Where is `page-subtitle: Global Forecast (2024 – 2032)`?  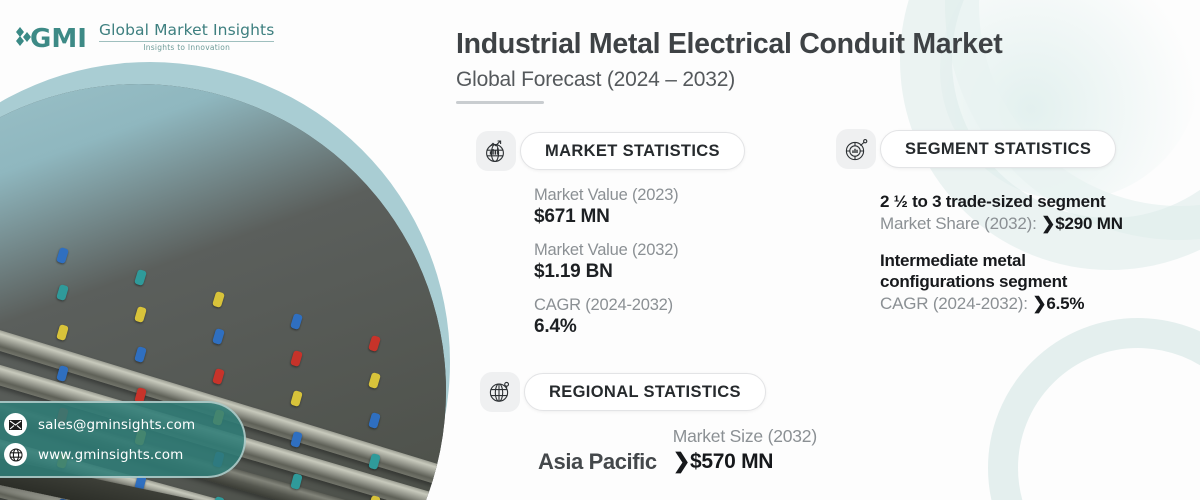 page-subtitle: Global Forecast (2024 – 2032) is located at coordinates (596, 79).